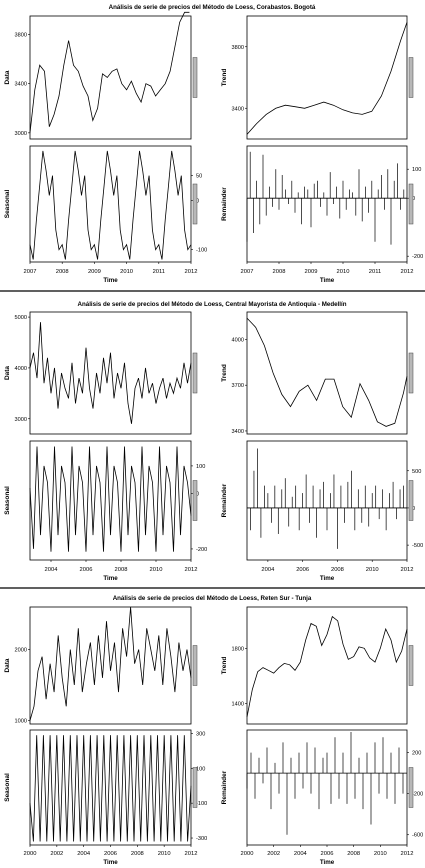  Describe the element at coordinates (238, 386) in the screenshot. I see `y-tick-label: 3700` at that location.